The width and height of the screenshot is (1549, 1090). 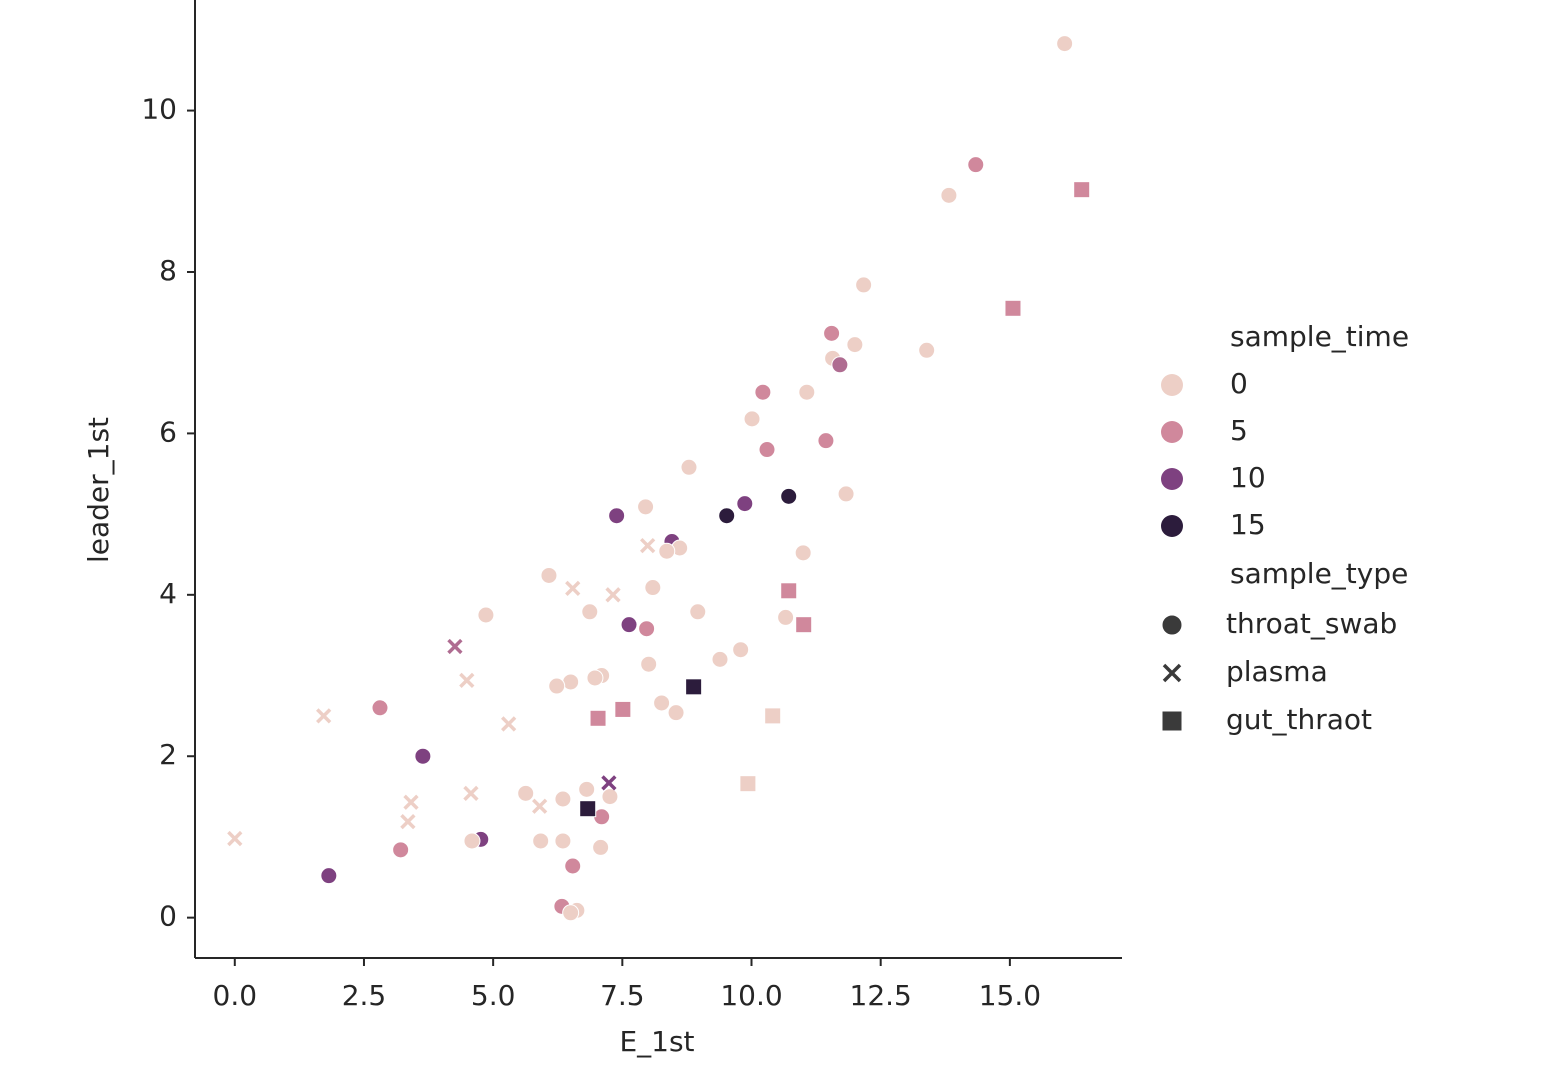 What do you see at coordinates (168, 270) in the screenshot?
I see `y-tick-label: 8` at bounding box center [168, 270].